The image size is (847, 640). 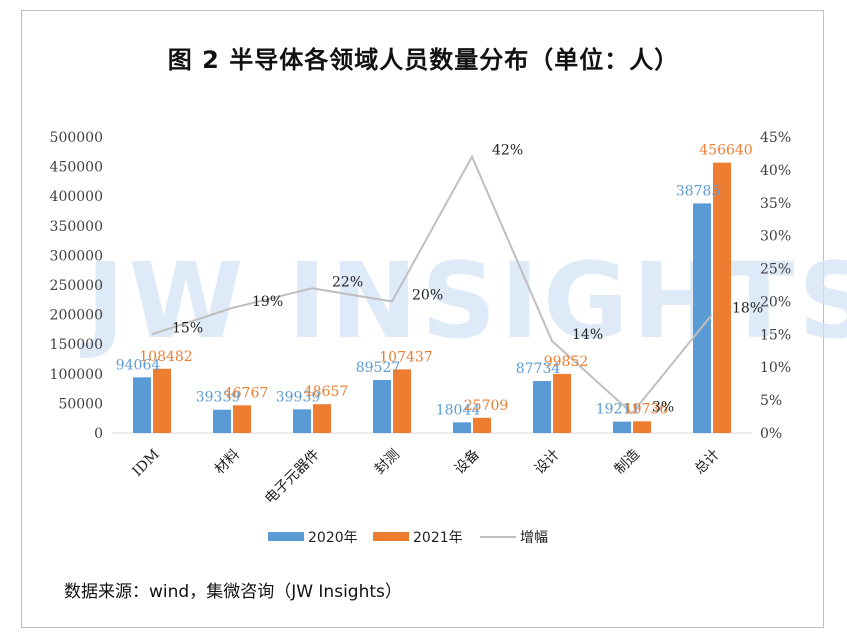 What do you see at coordinates (76, 316) in the screenshot?
I see `left-axis-tick-label: 200000` at bounding box center [76, 316].